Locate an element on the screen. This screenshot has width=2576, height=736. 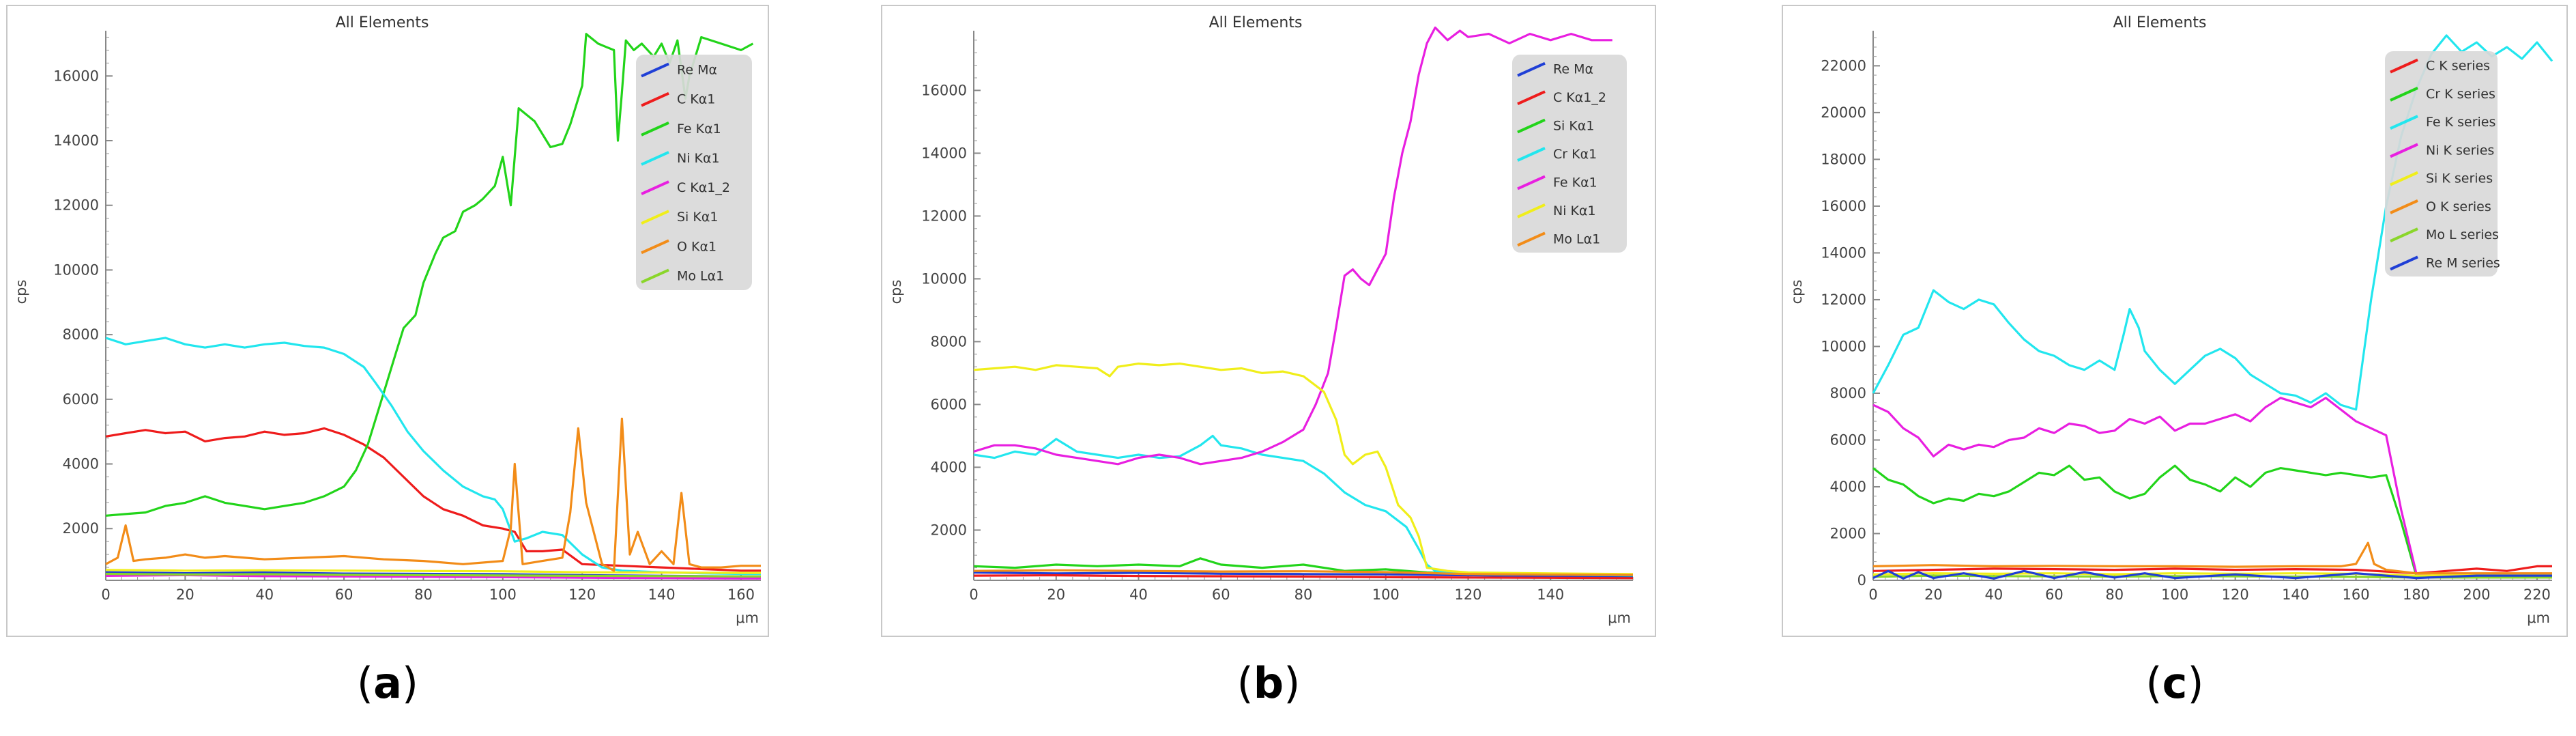
series-line-Cr-K-series is located at coordinates (2212, 521).